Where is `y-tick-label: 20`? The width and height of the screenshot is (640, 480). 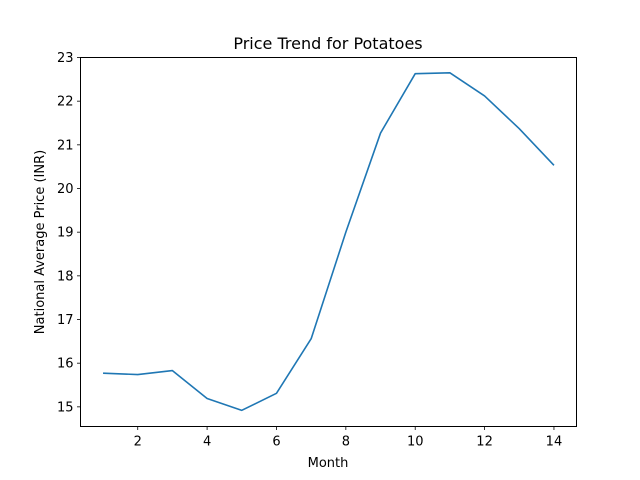 y-tick-label: 20 is located at coordinates (65, 189).